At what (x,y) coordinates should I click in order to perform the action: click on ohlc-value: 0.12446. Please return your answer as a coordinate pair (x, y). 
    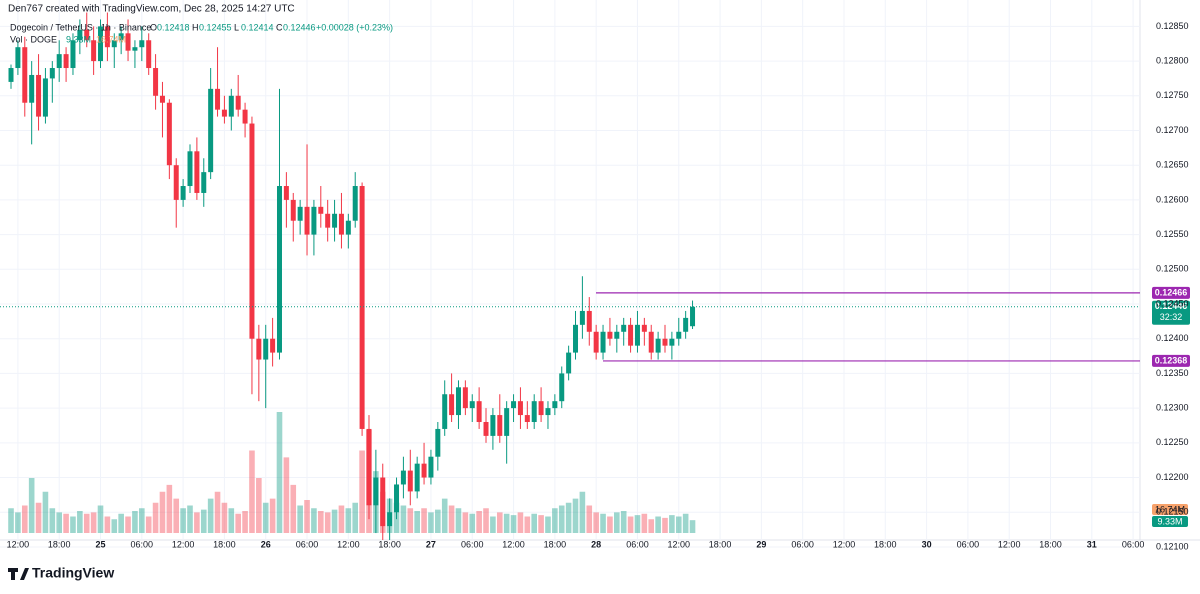
    Looking at the image, I should click on (299, 27).